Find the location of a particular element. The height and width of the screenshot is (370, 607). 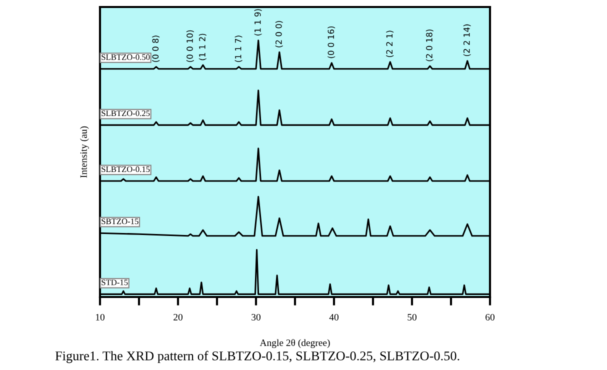

x-axis-title: Angle 2θ (degree) is located at coordinates (295, 343).